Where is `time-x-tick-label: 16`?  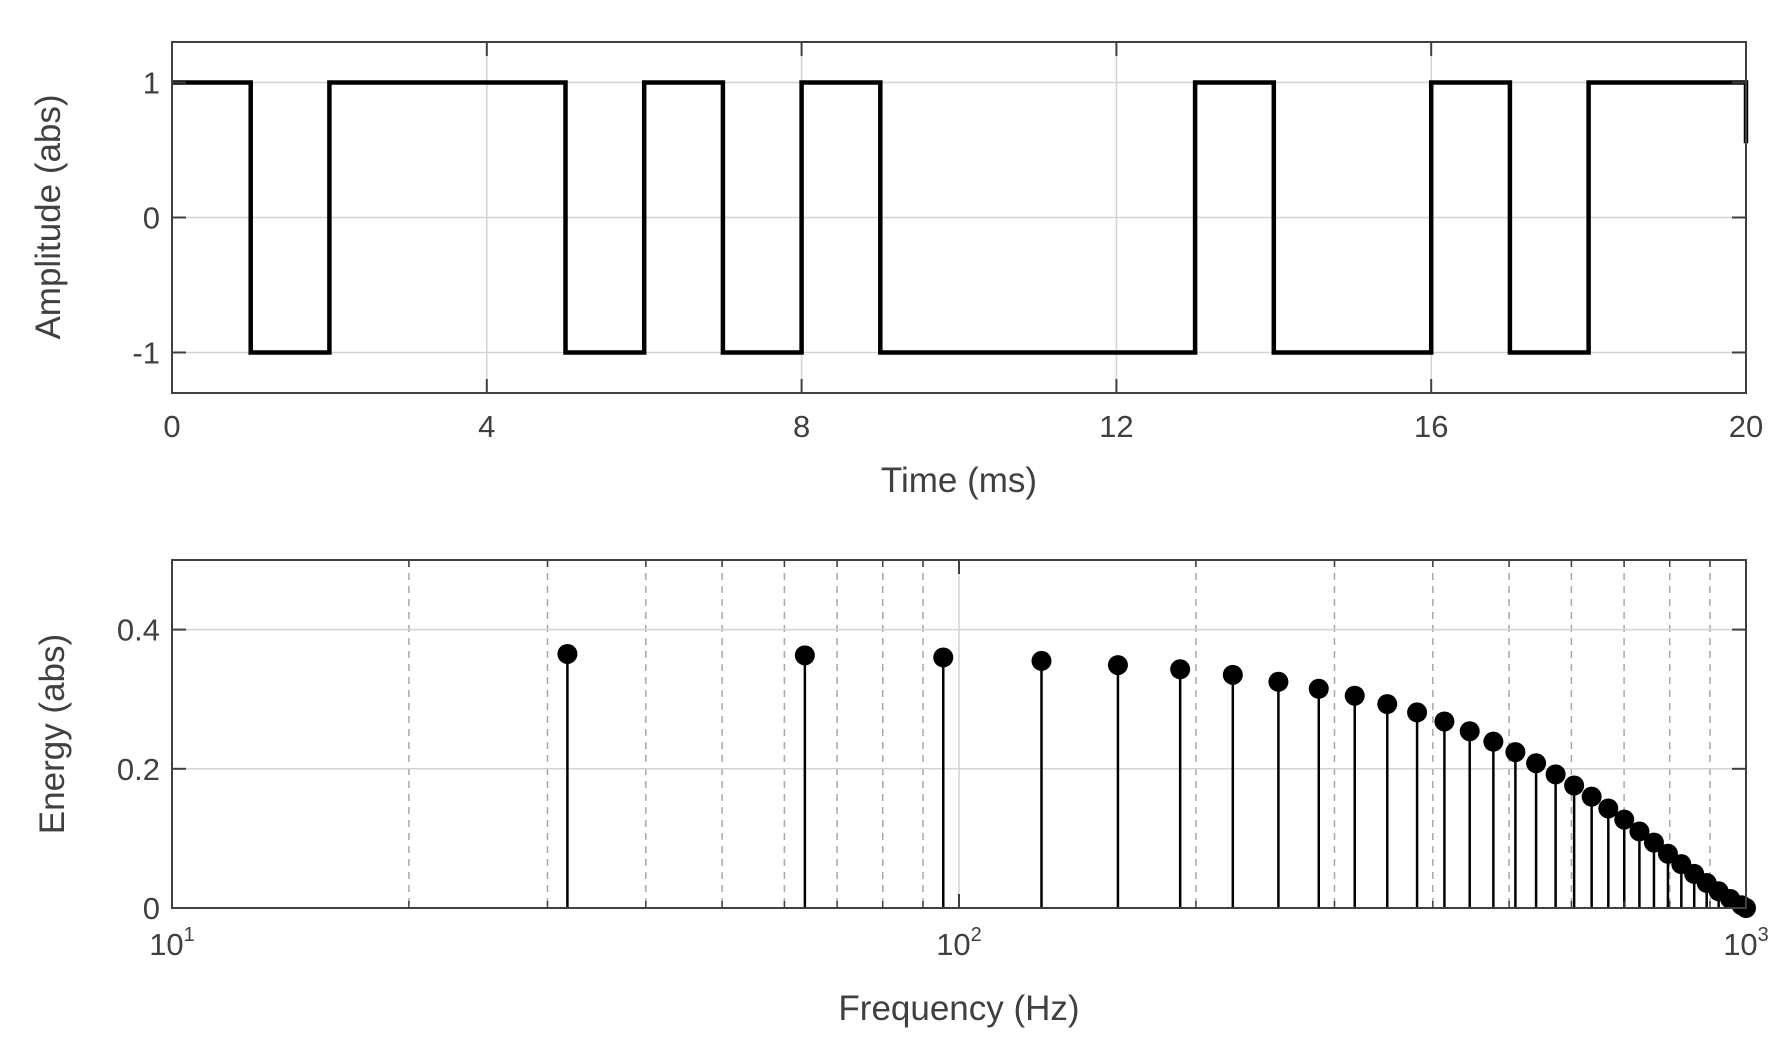 time-x-tick-label: 16 is located at coordinates (1431, 426).